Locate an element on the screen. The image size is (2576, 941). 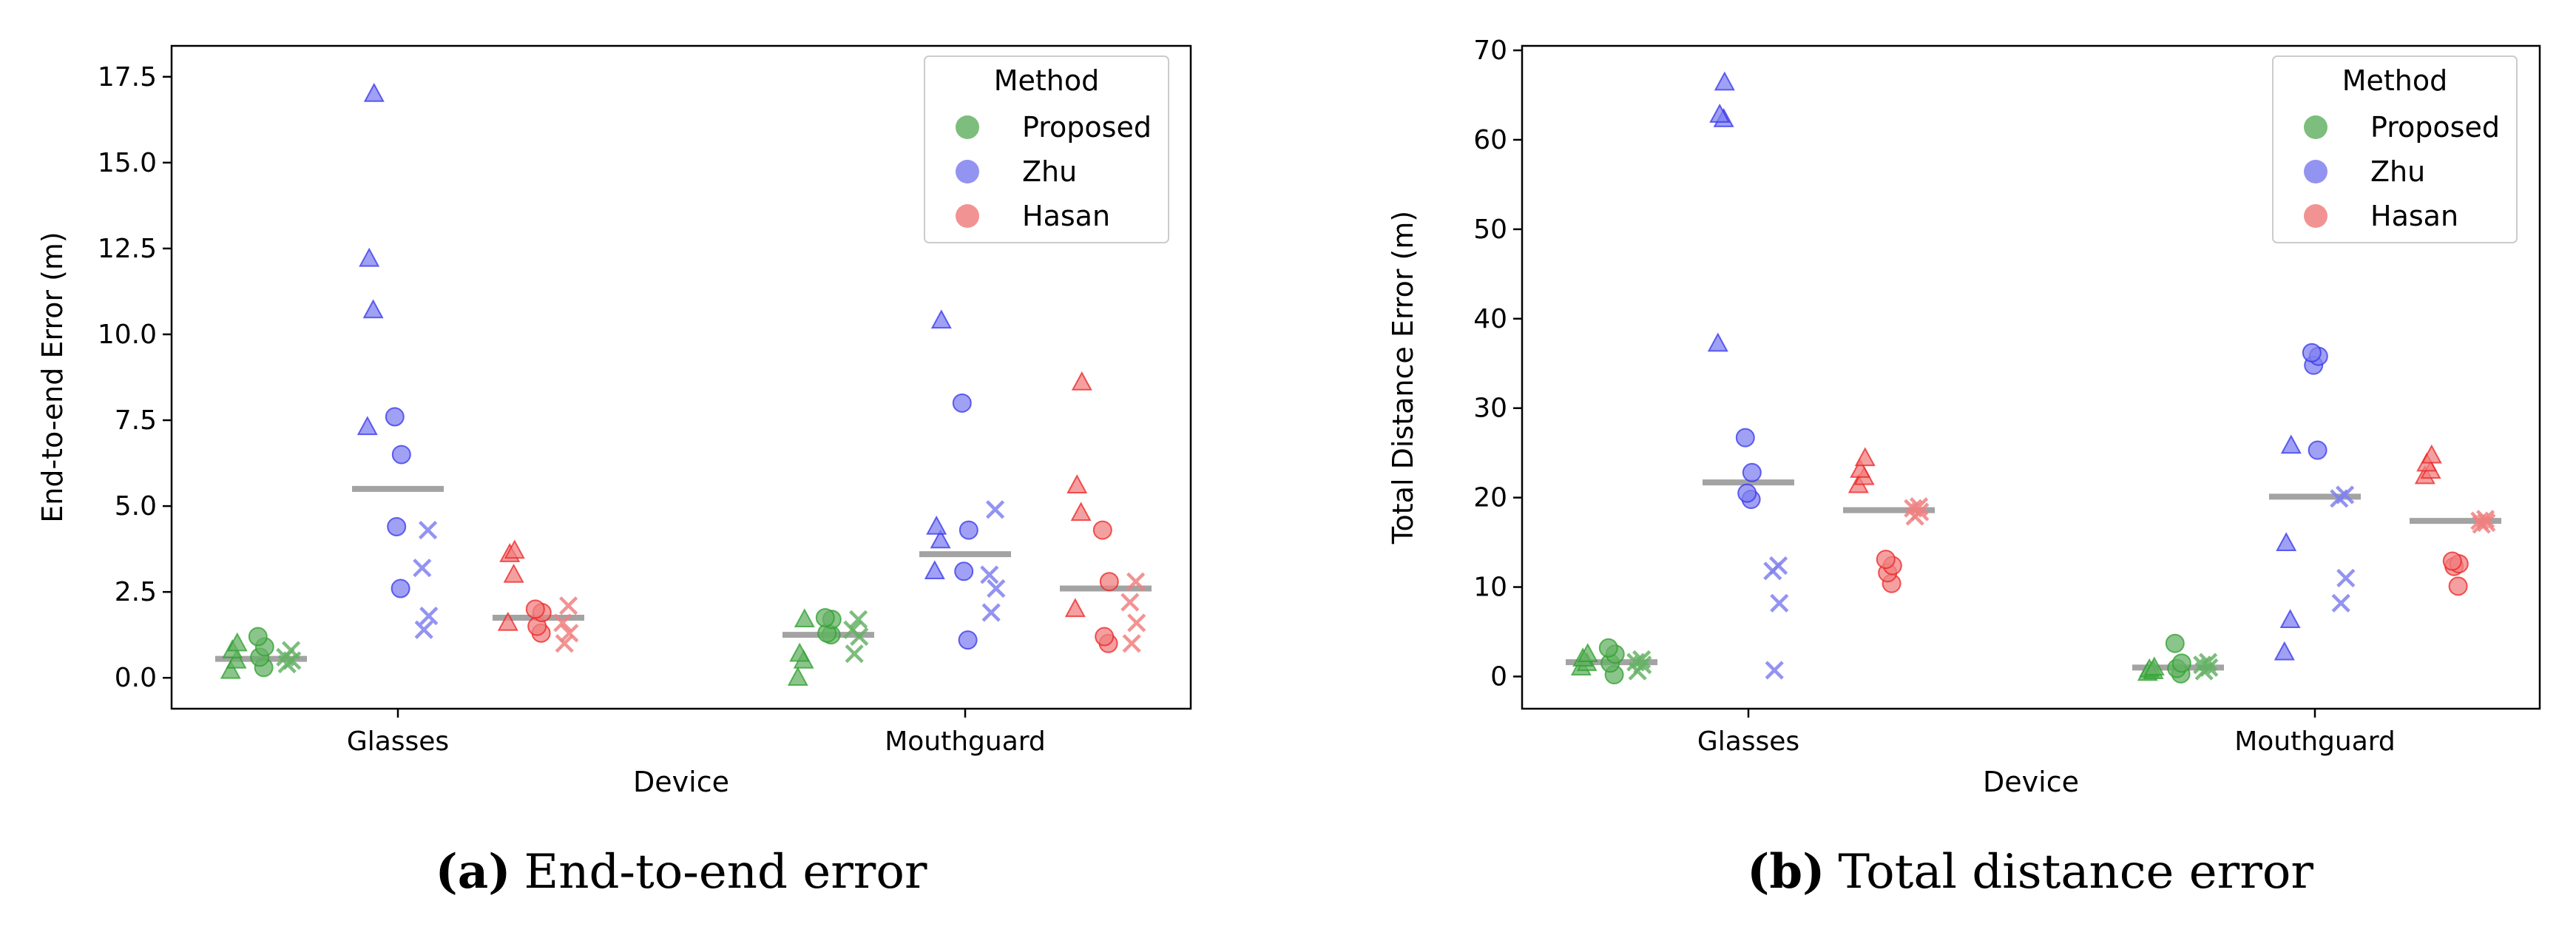
caption-letter: (a) is located at coordinates (472, 872).